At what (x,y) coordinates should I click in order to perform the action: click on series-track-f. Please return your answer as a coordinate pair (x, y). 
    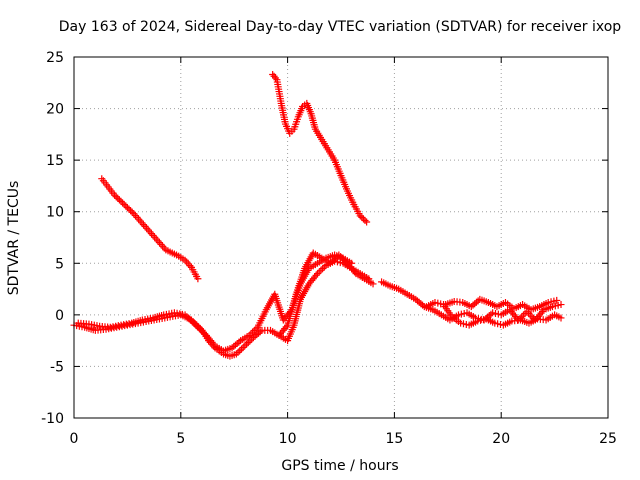
    Looking at the image, I should click on (471, 301).